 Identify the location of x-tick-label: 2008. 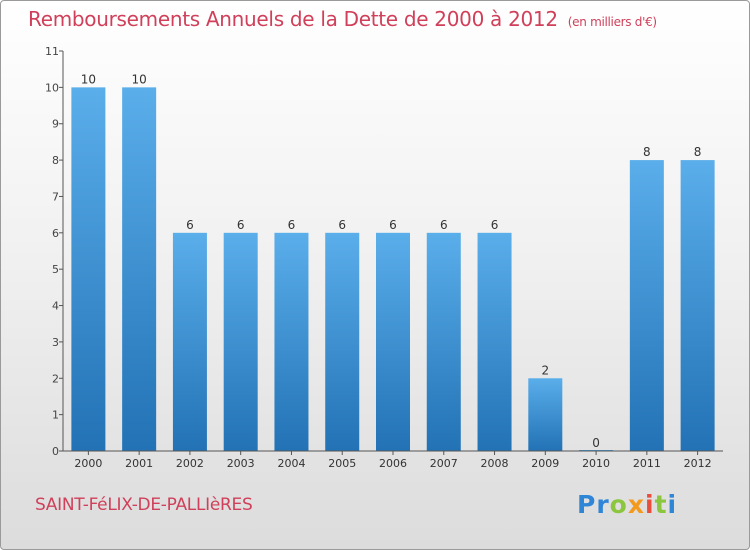
(495, 463).